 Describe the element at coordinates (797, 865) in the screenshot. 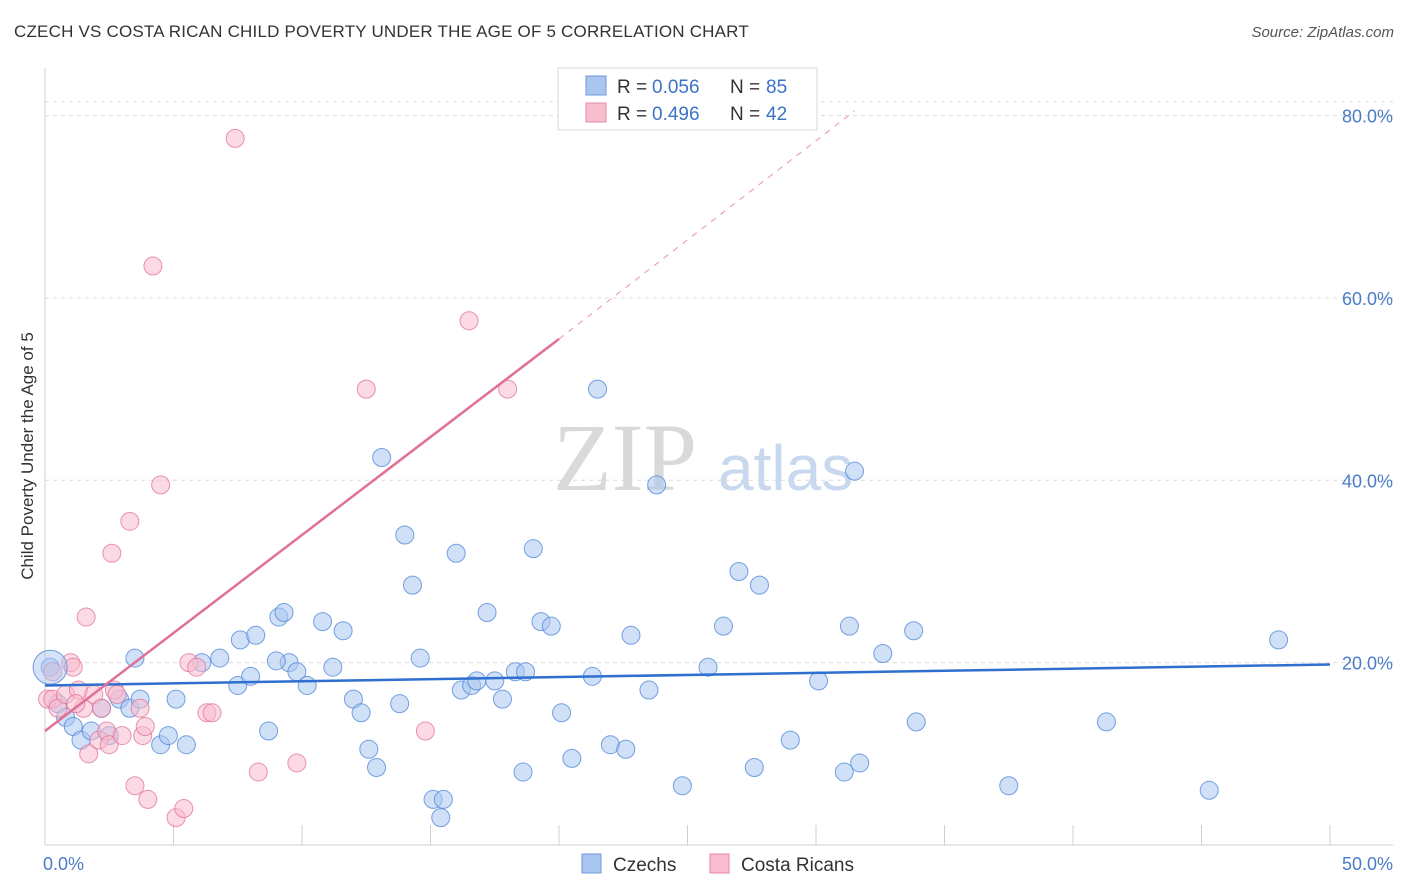

I see `bottom-legend-label-costa-ricans: Costa Ricans` at that location.